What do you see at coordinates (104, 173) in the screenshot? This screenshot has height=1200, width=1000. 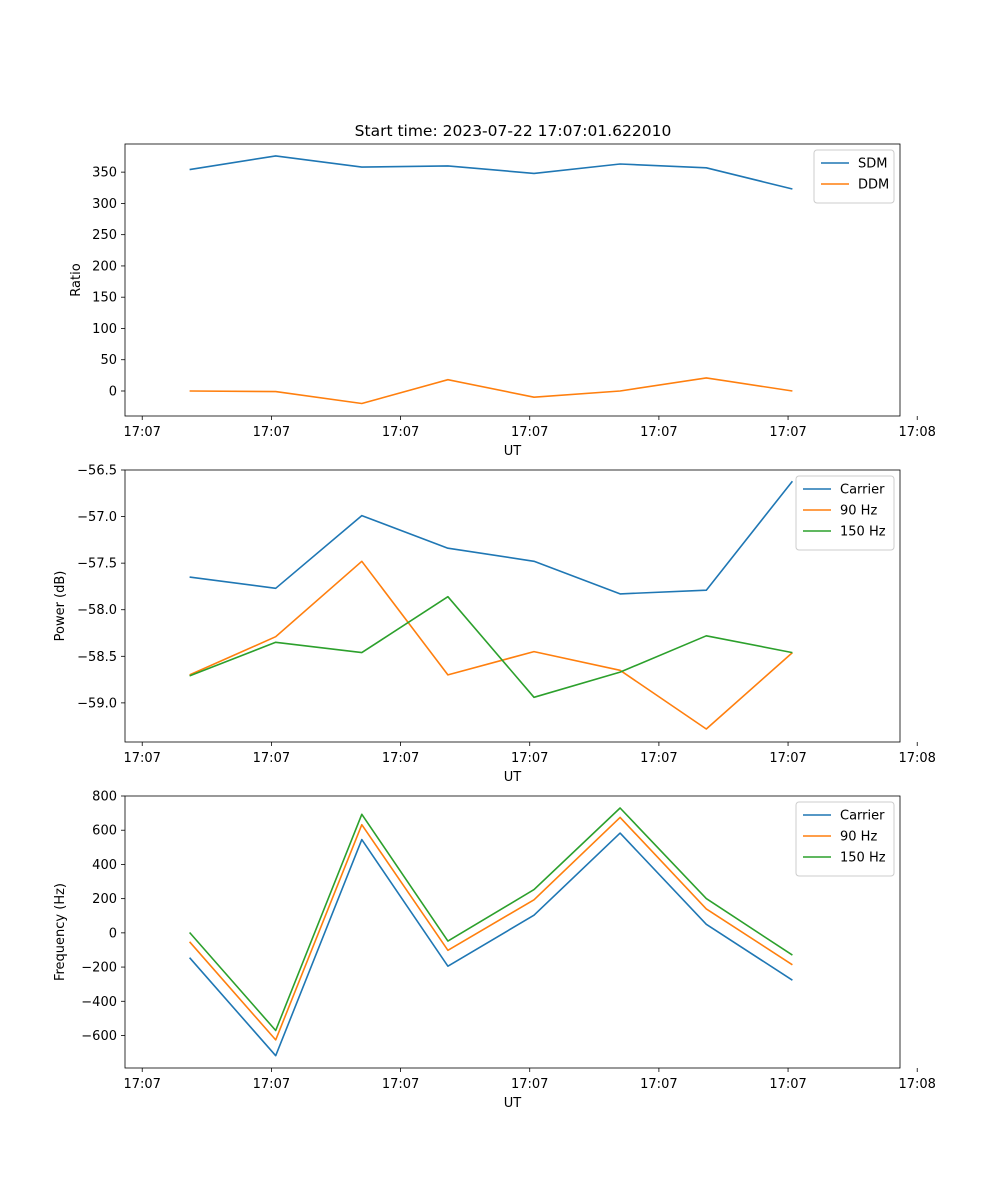 I see `y-tick-label: 350` at bounding box center [104, 173].